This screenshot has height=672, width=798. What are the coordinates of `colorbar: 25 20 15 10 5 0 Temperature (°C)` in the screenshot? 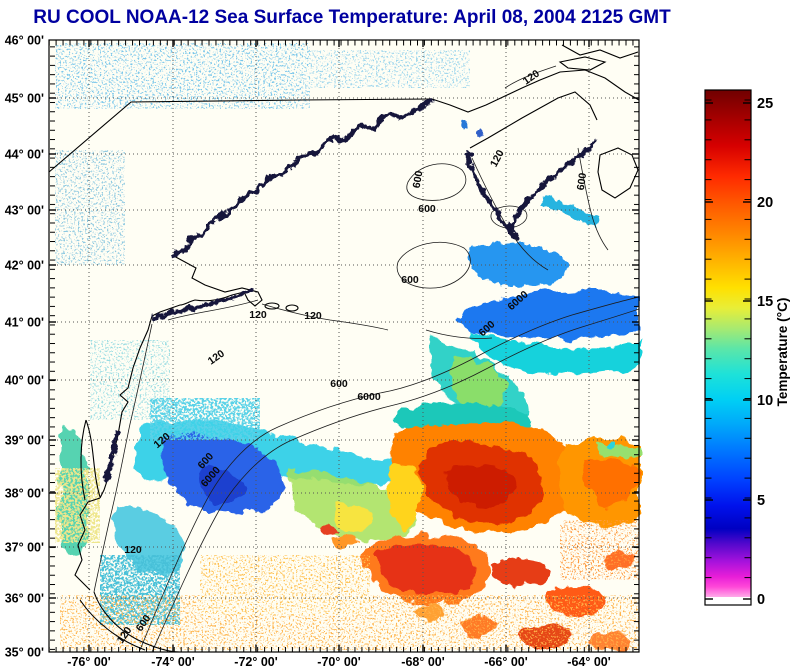 It's located at (747, 348).